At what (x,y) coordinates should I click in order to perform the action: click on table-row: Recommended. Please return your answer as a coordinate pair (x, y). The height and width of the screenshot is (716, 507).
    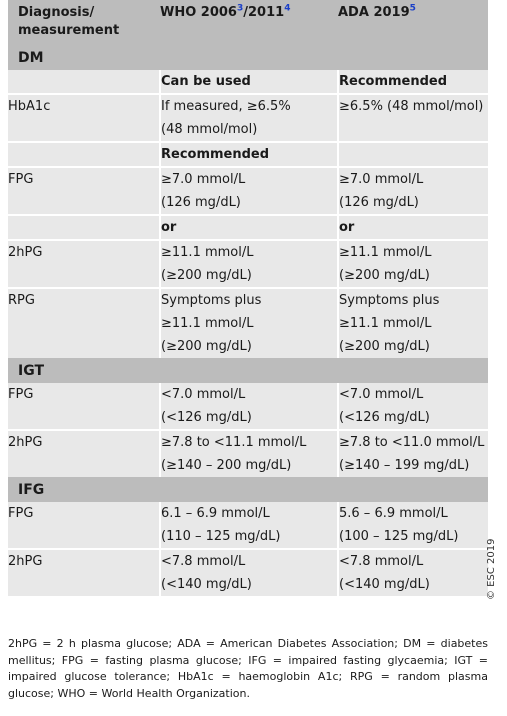
    Looking at the image, I should click on (248, 154).